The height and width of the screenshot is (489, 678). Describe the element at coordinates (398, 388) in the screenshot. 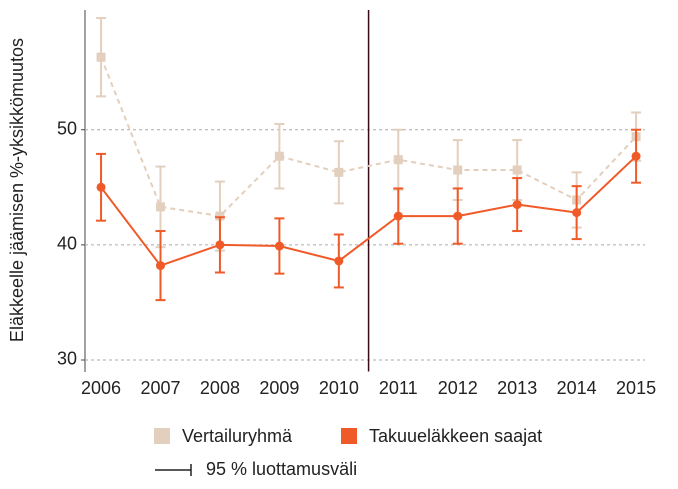

I see `x-tick-label: 2011` at that location.